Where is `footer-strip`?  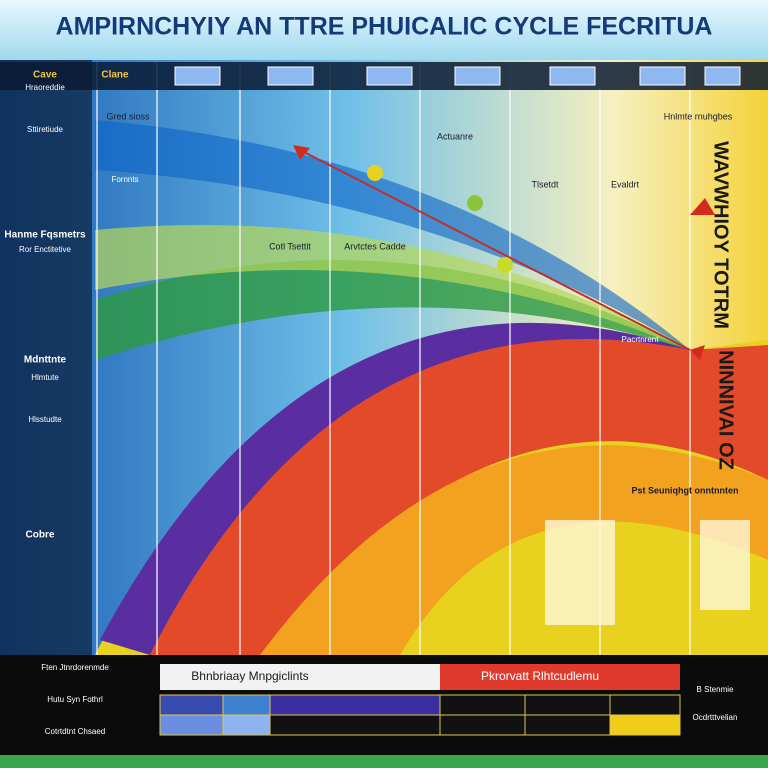 footer-strip is located at coordinates (384, 761).